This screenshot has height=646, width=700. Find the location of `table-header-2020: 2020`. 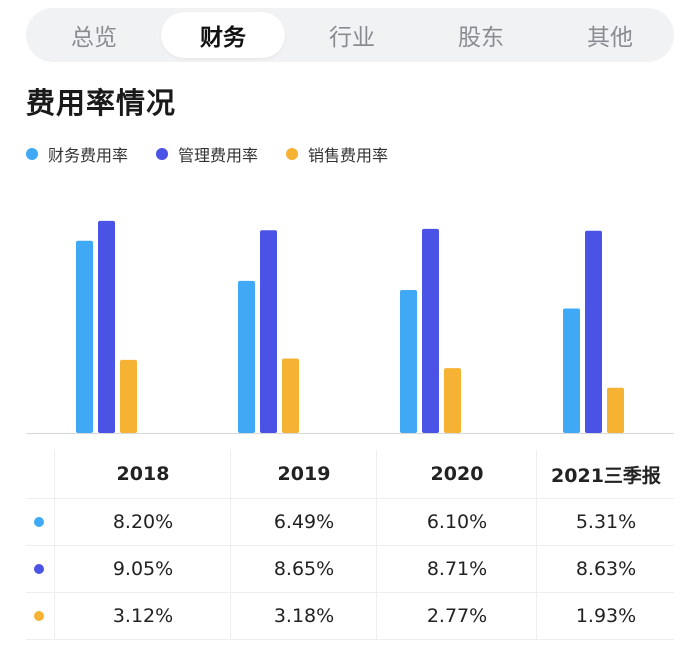

table-header-2020: 2020 is located at coordinates (456, 474).